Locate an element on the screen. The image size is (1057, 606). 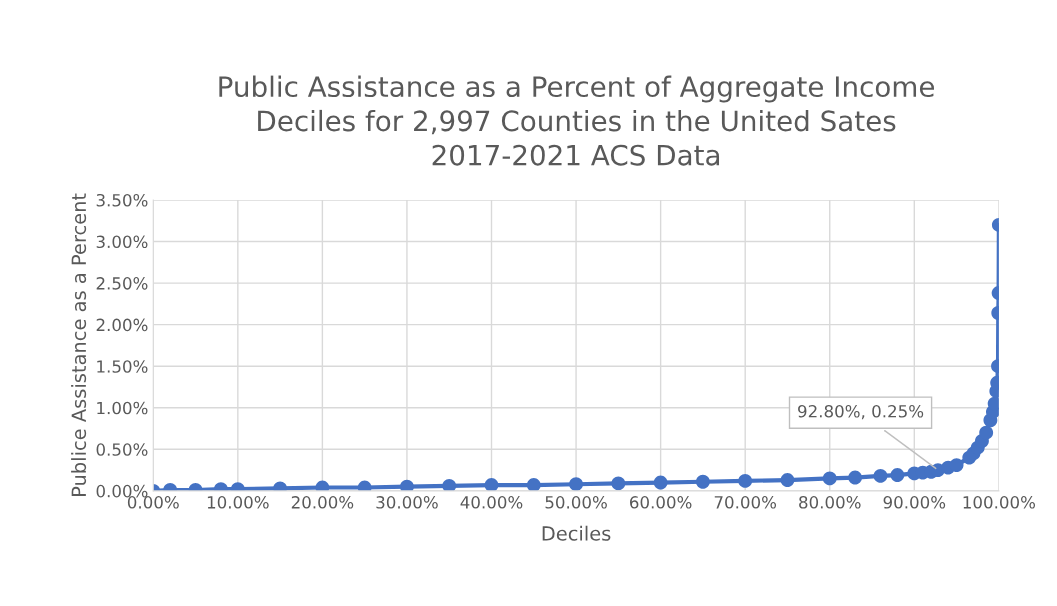
y-tick-label: 1.50% is located at coordinates (122, 366).